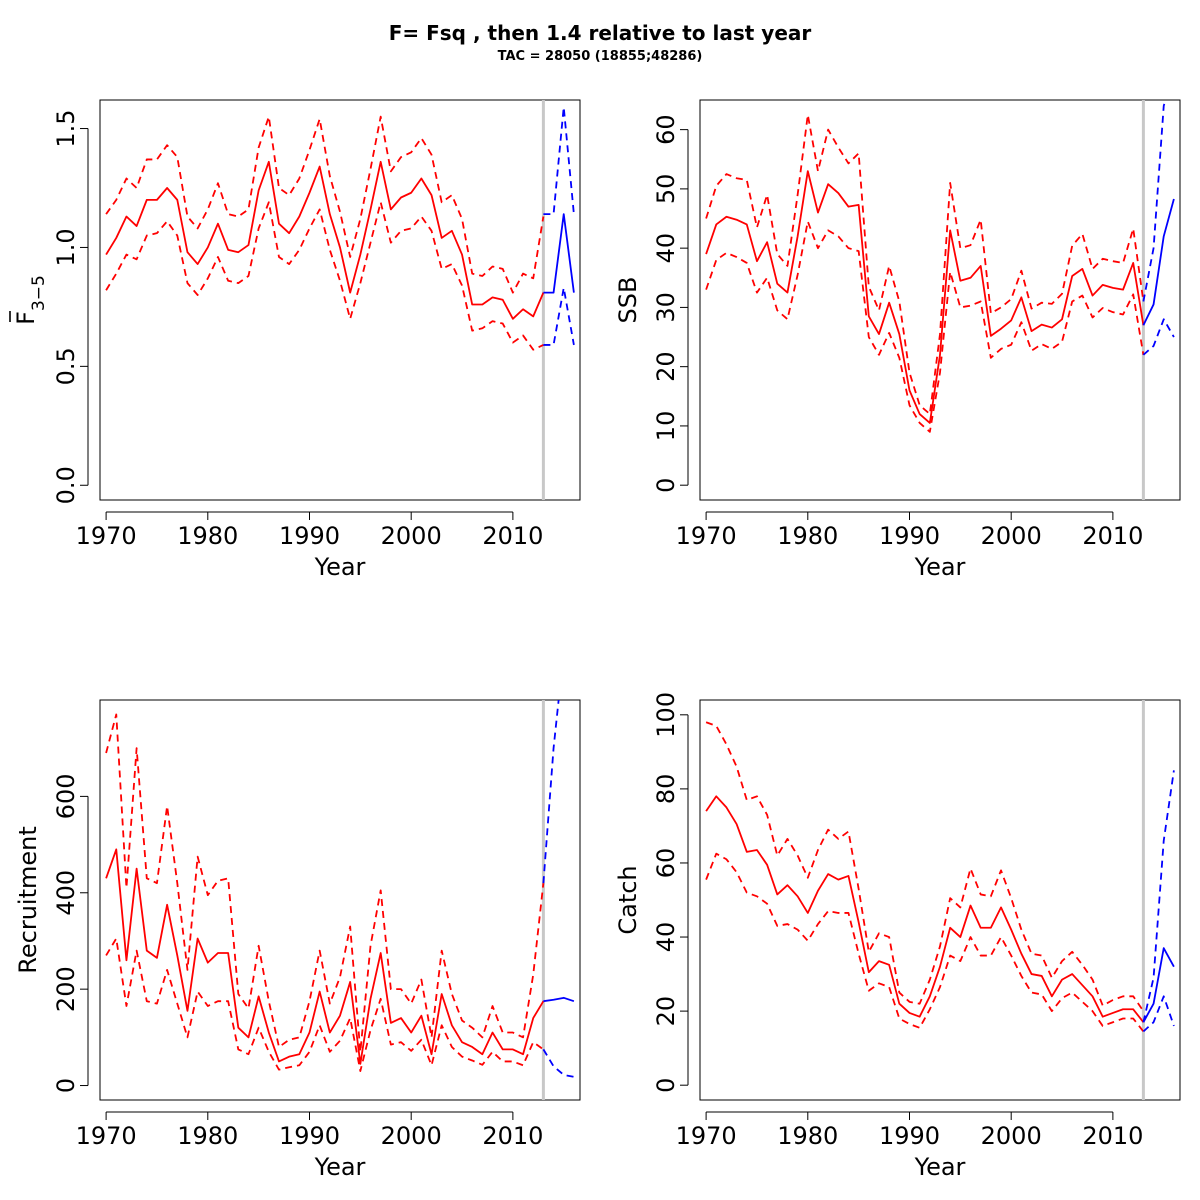 The height and width of the screenshot is (1200, 1200). What do you see at coordinates (666, 863) in the screenshot?
I see `catch-y-tick-label: 60` at bounding box center [666, 863].